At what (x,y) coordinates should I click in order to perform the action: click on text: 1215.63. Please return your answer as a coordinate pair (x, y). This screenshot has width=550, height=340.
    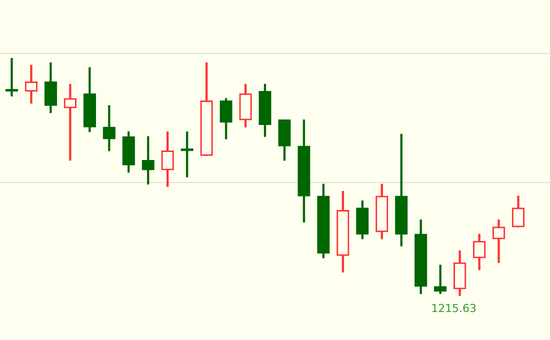
    Looking at the image, I should click on (454, 308).